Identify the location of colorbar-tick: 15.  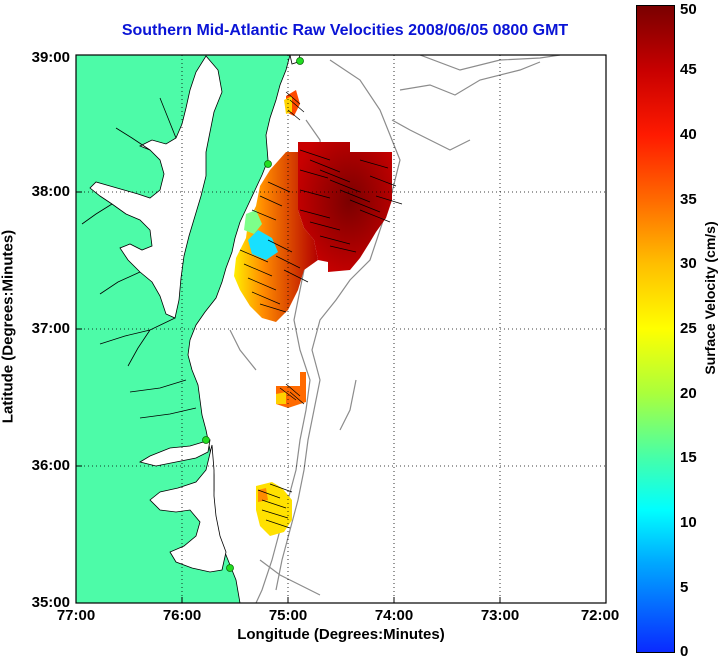
(688, 457).